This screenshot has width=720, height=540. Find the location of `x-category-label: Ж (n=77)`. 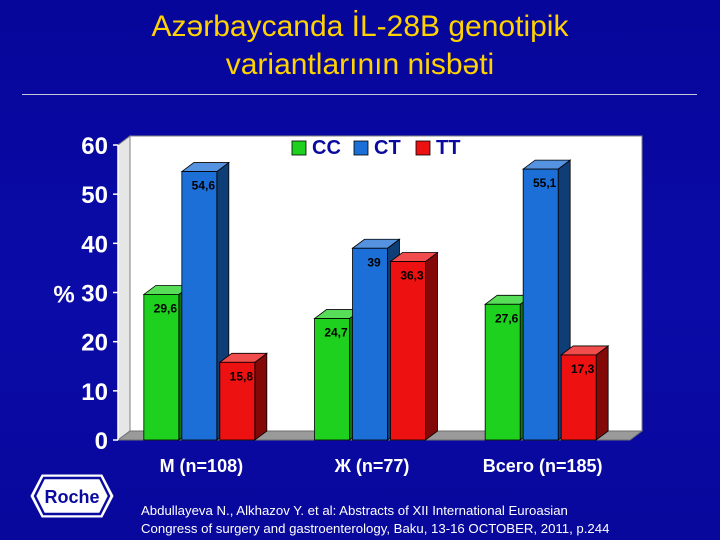

x-category-label: Ж (n=77) is located at coordinates (372, 466).